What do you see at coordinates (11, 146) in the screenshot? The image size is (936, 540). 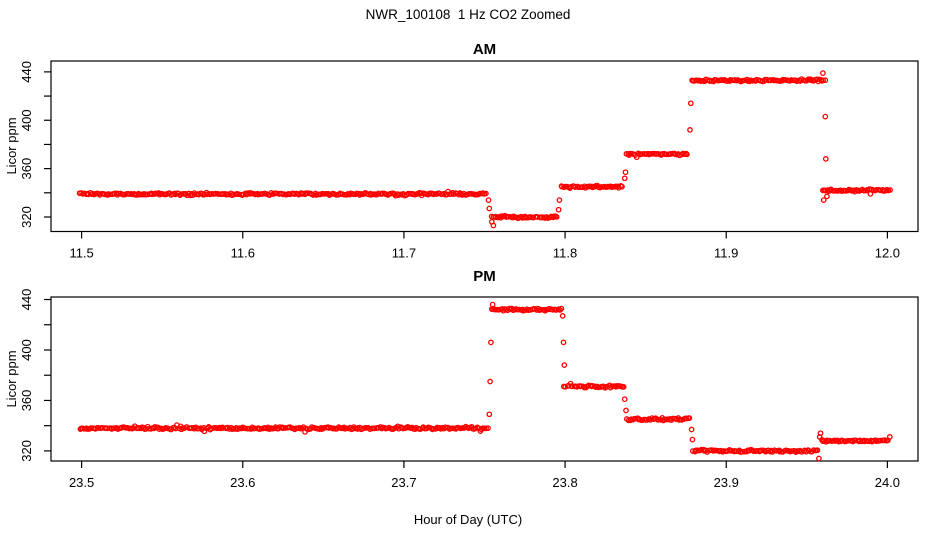 I see `am-y-axis-label: Licor ppm` at bounding box center [11, 146].